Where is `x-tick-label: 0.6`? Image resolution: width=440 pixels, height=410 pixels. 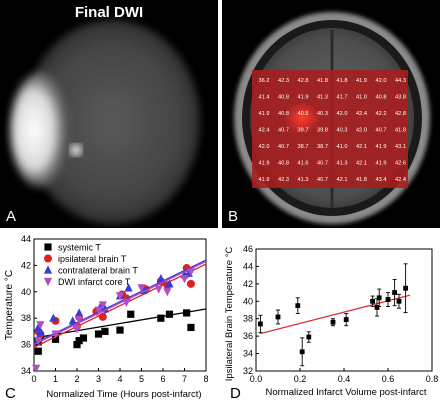 x-tick-label: 0.6 is located at coordinates (388, 379).